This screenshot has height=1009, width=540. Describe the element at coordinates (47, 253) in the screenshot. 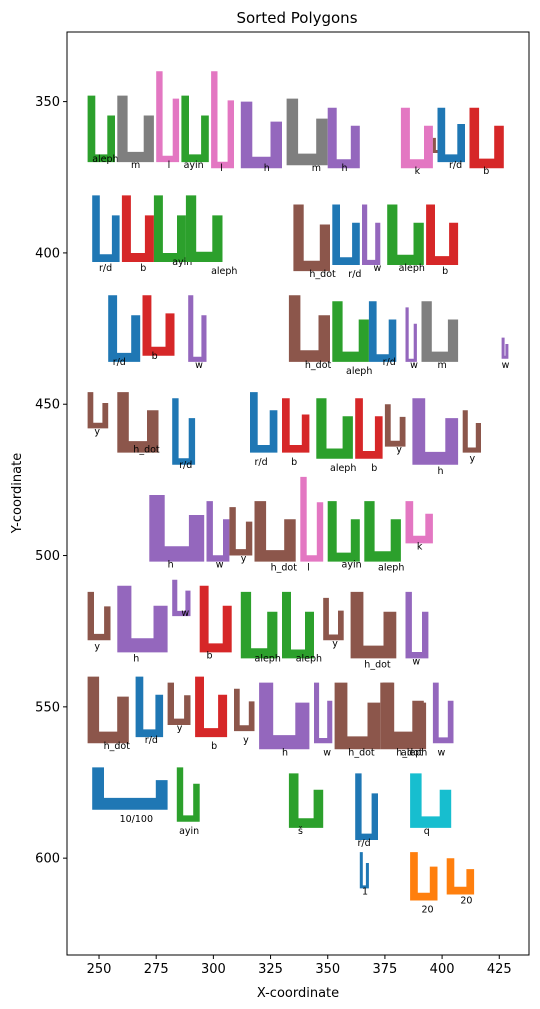

I see `y-tick-label: 400` at that location.